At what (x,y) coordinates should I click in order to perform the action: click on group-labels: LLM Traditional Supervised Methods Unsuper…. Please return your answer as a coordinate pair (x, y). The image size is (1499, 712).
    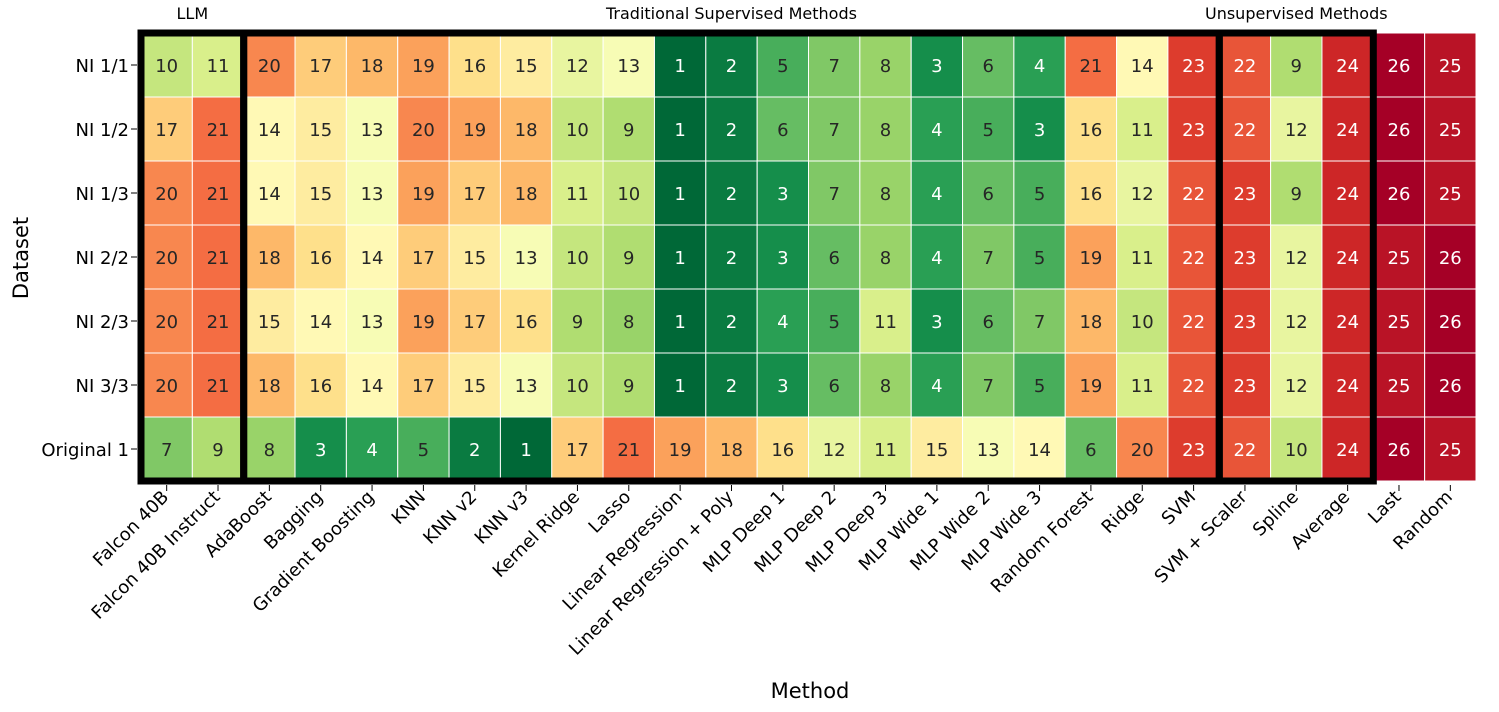
    Looking at the image, I should click on (782, 13).